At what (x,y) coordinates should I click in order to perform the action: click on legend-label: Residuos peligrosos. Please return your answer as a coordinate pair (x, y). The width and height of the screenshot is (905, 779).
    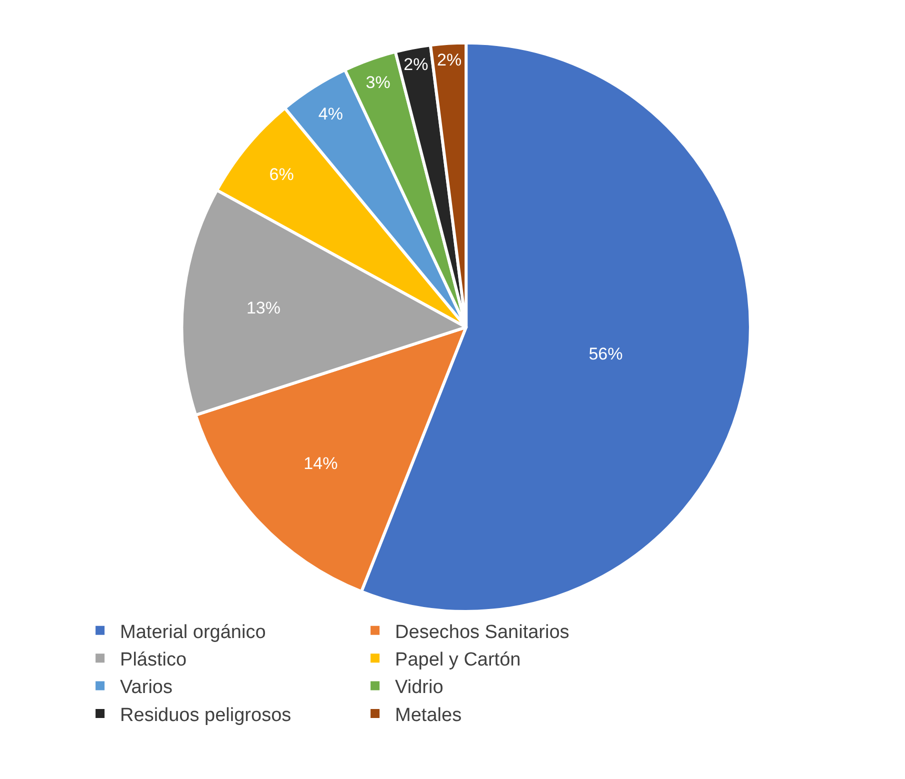
    Looking at the image, I should click on (206, 715).